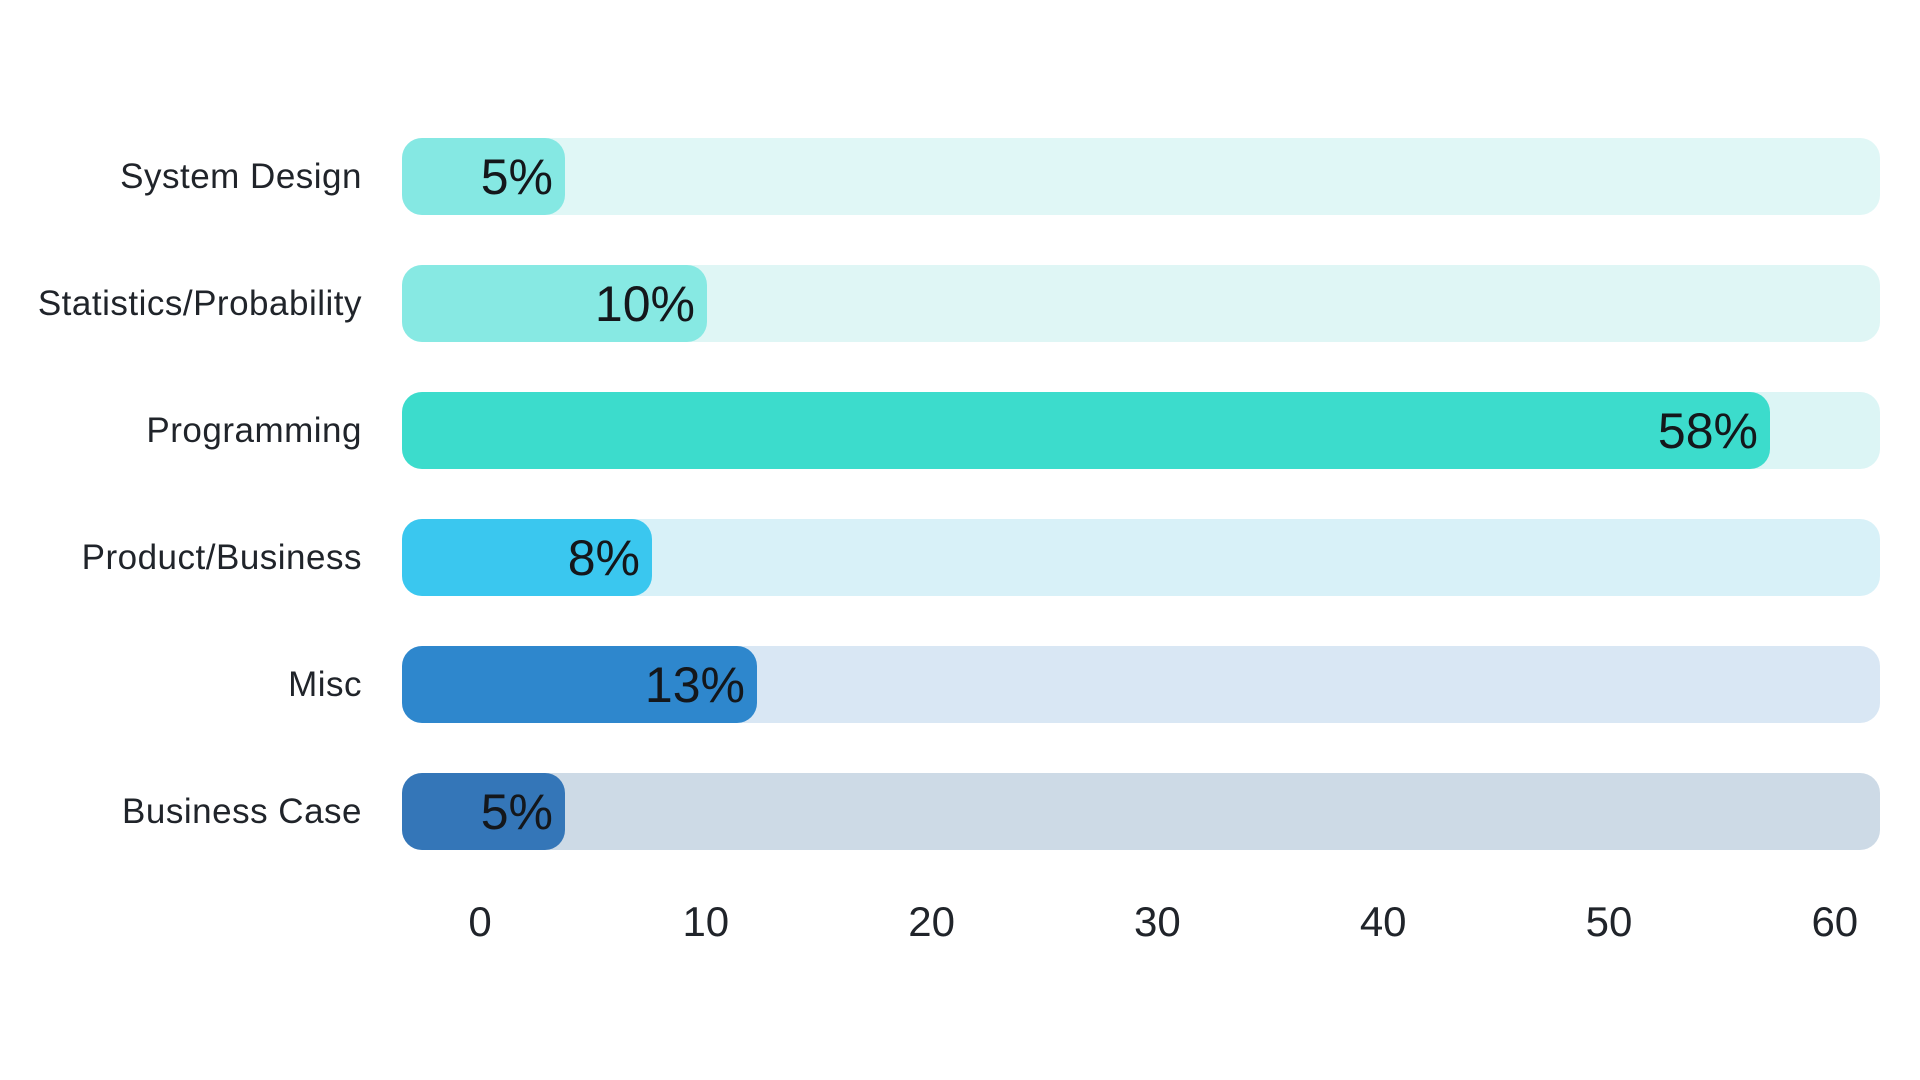  Describe the element at coordinates (960, 684) in the screenshot. I see `bar-row: Misc 13%` at that location.